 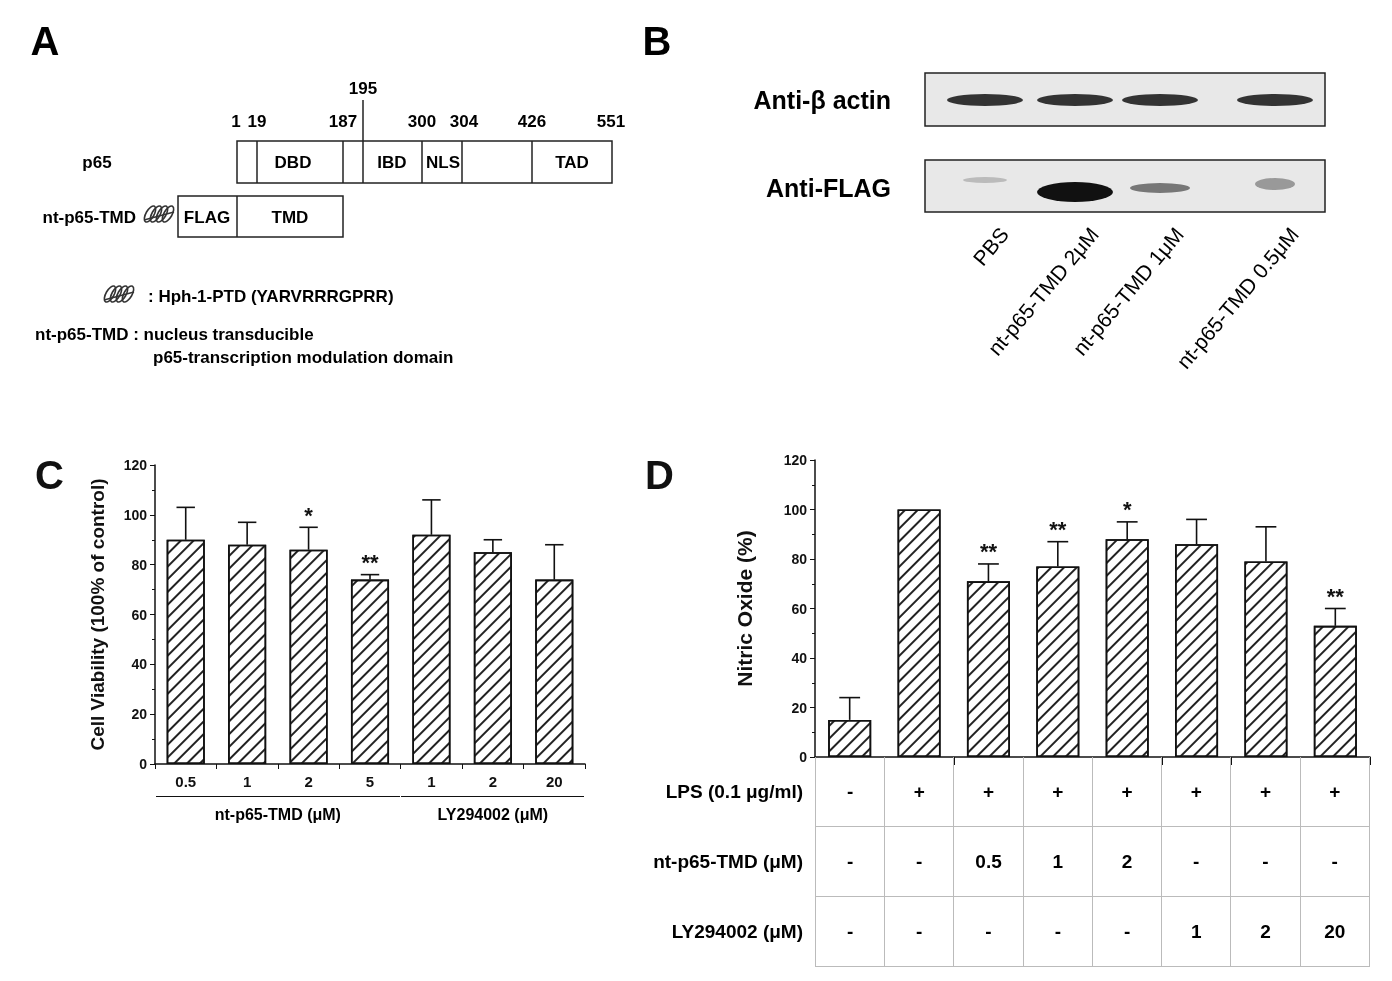 I want to click on text: 426, so click(x=532, y=121).